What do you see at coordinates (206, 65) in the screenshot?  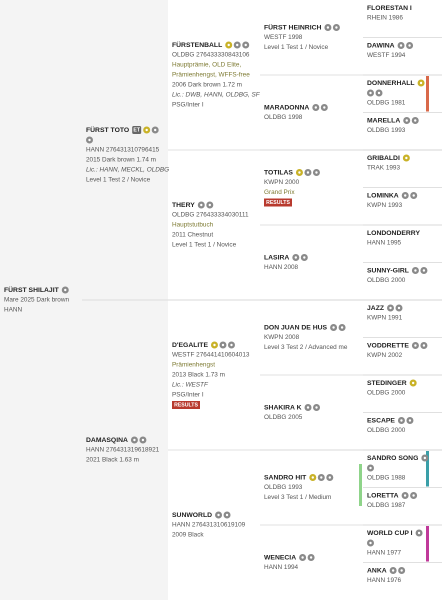 I see `info-line: Hauptprämie, OLD Elite,` at bounding box center [206, 65].